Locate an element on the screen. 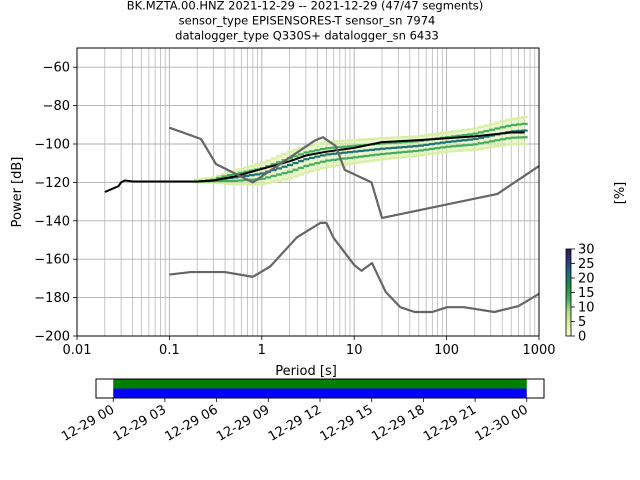 The height and width of the screenshot is (480, 640). x-tick-label: 1000 is located at coordinates (538, 350).